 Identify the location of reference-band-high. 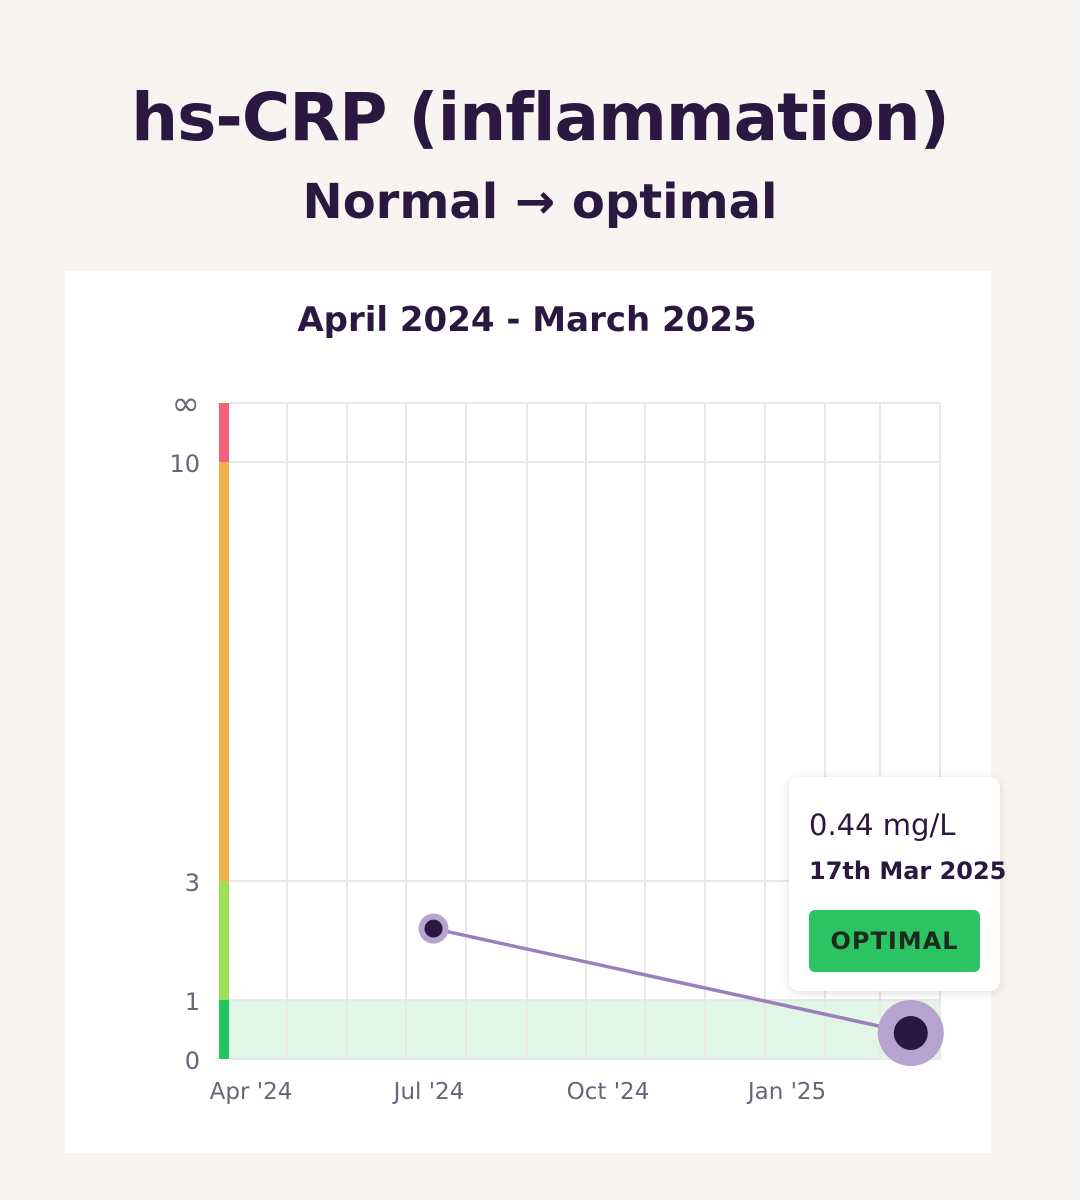
(224, 671).